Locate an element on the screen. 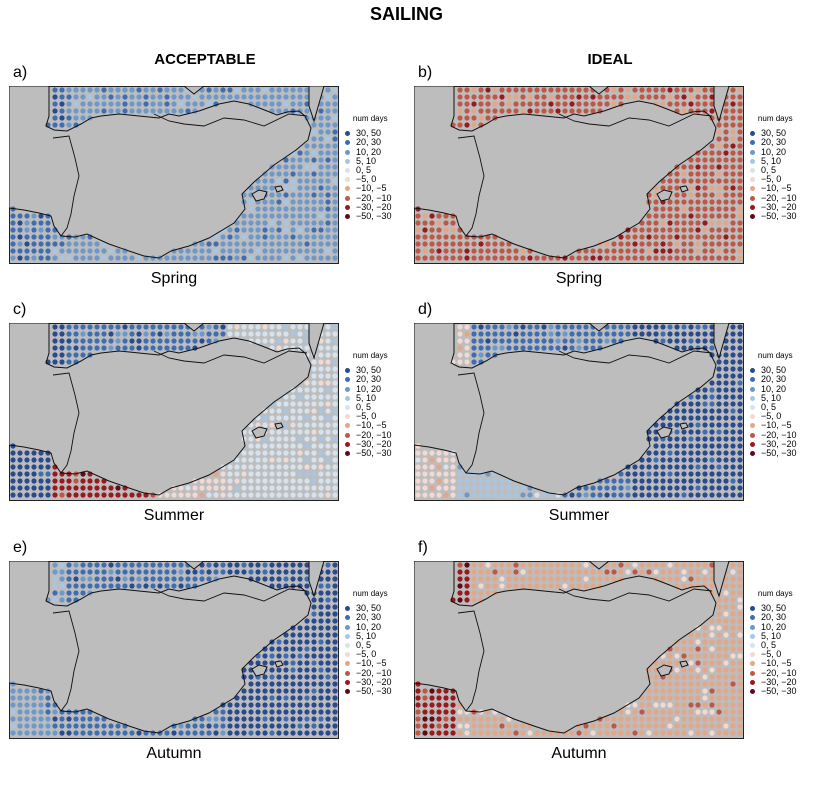 The height and width of the screenshot is (789, 813). legend-label: −20, −10 is located at coordinates (779, 197).